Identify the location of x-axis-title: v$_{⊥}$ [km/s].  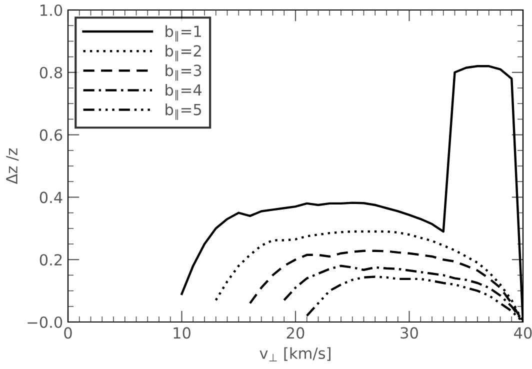
(295, 354).